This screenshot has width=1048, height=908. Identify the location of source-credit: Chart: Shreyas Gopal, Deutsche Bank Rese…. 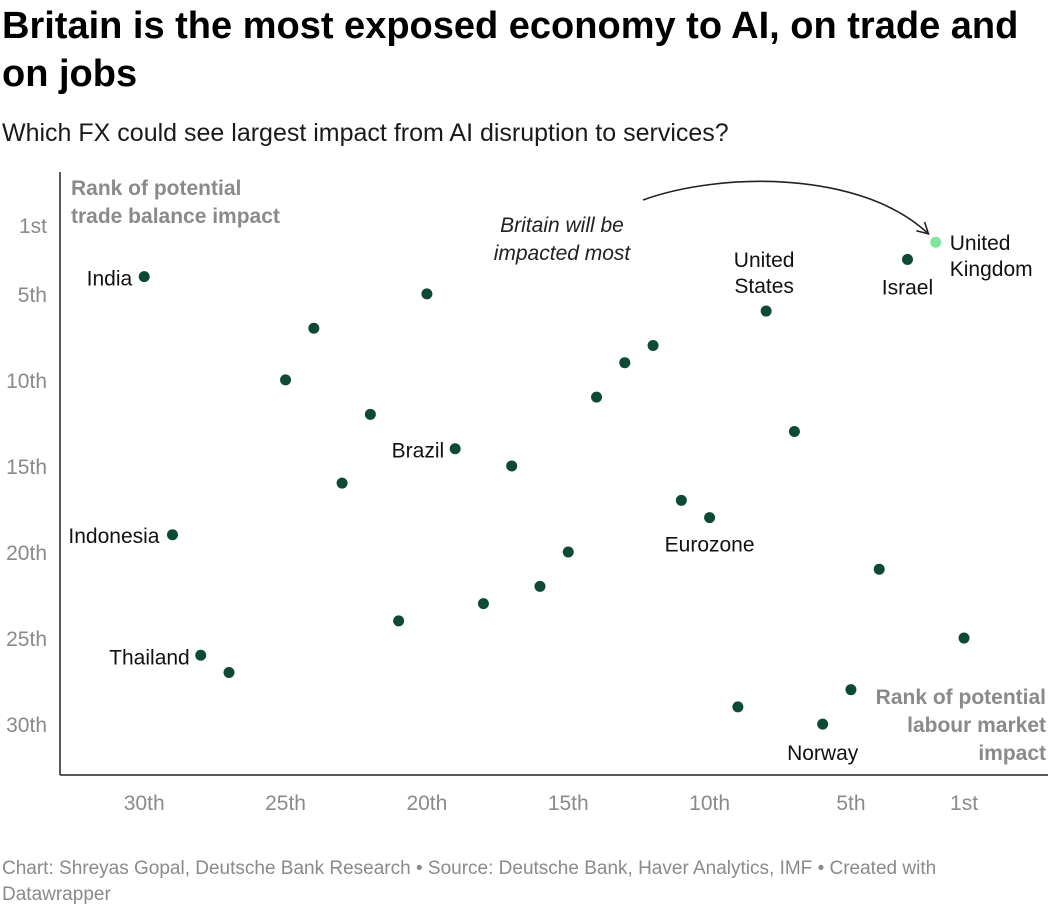
(469, 881).